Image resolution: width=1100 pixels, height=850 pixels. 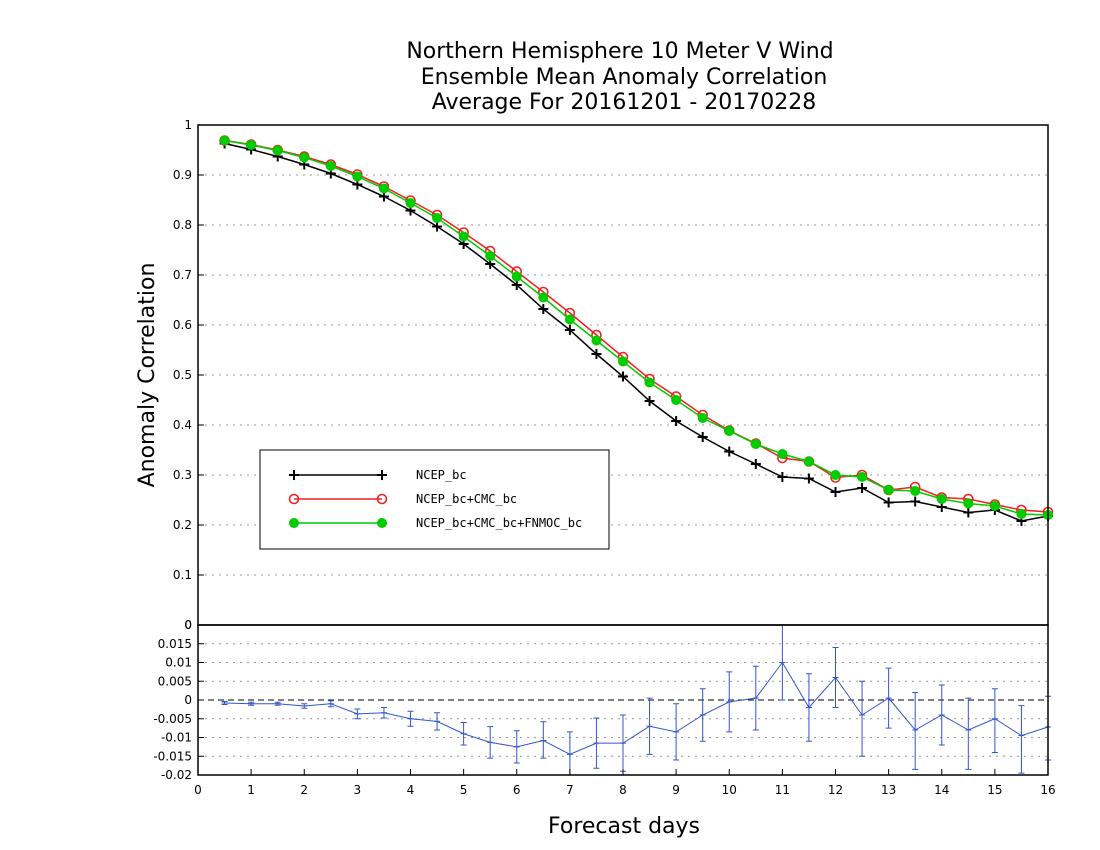 I want to click on xtick-label: 4, so click(x=411, y=790).